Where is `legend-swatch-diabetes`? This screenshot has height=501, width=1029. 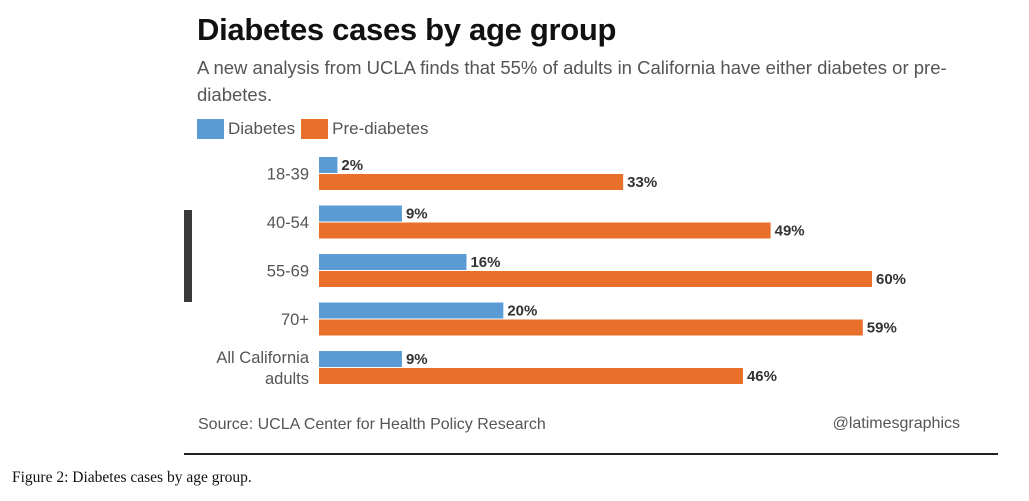
legend-swatch-diabetes is located at coordinates (210, 129).